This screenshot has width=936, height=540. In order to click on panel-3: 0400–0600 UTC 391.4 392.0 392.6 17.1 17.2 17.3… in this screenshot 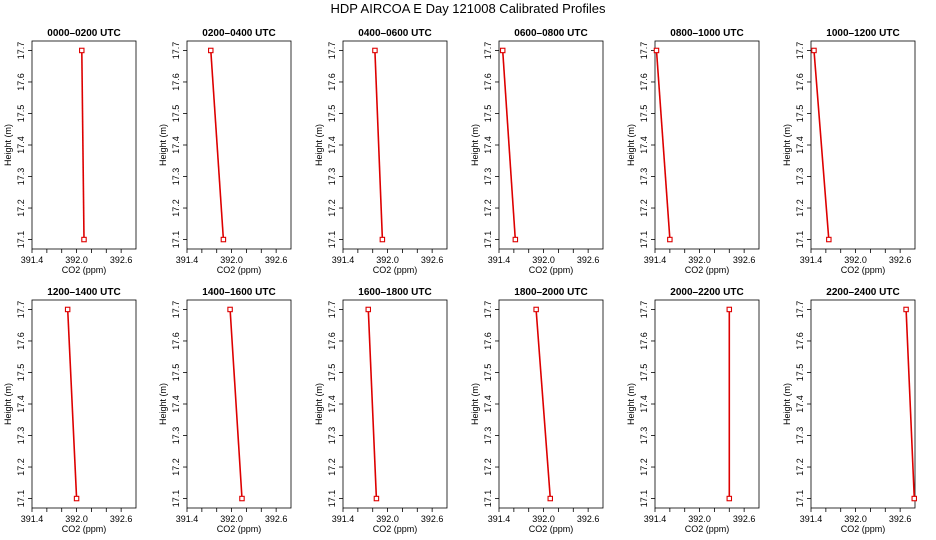, I will do `click(381, 151)`.